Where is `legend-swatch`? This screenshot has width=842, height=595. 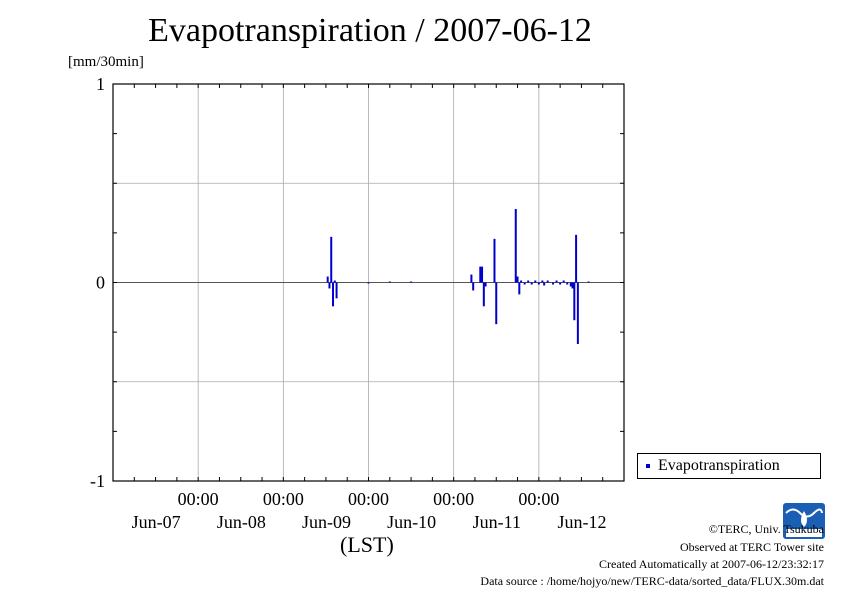
legend-swatch is located at coordinates (648, 466).